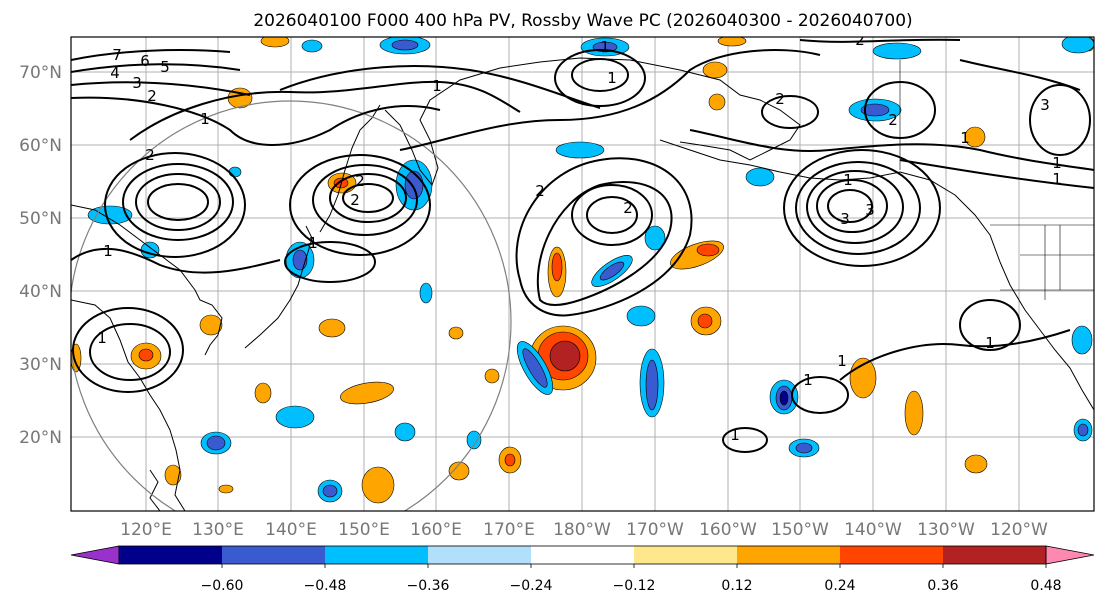  I want to click on longitude-tick-label: 130°E, so click(218, 530).